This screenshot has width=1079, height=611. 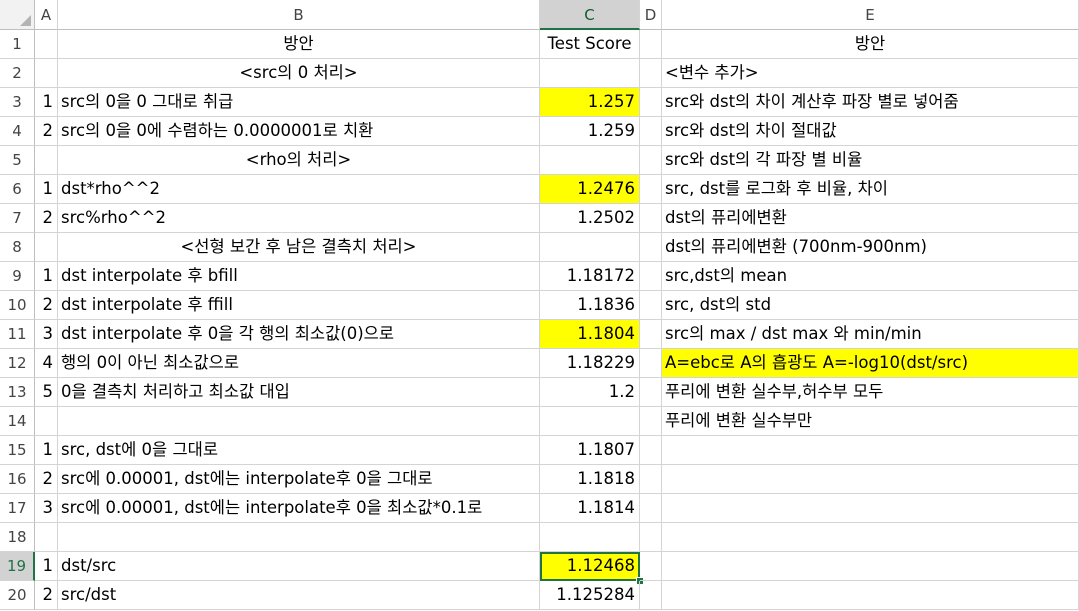 I want to click on cell-d12, so click(x=651, y=363).